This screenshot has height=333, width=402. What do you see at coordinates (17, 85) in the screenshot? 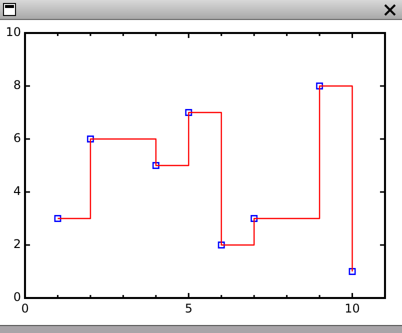
I see `y-tick-label: 8` at bounding box center [17, 85].